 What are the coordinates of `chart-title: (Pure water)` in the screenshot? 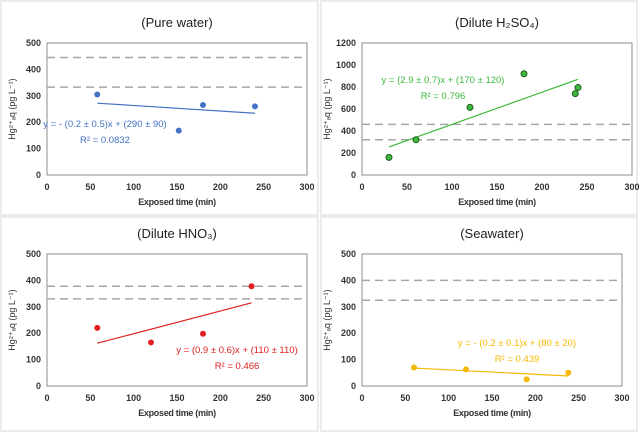 It's located at (177, 22).